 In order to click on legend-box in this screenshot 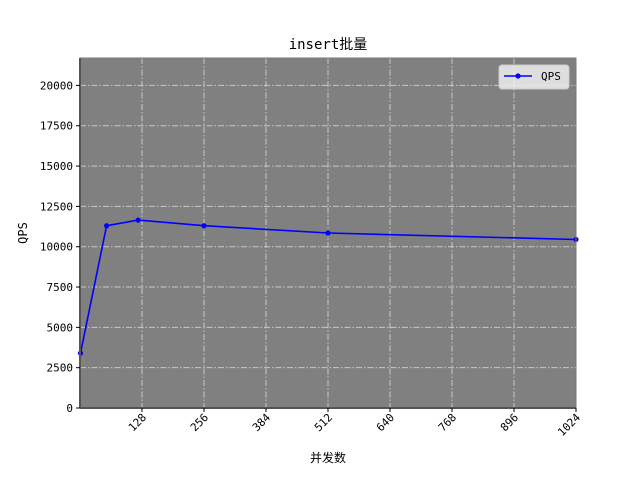, I will do `click(534, 77)`.